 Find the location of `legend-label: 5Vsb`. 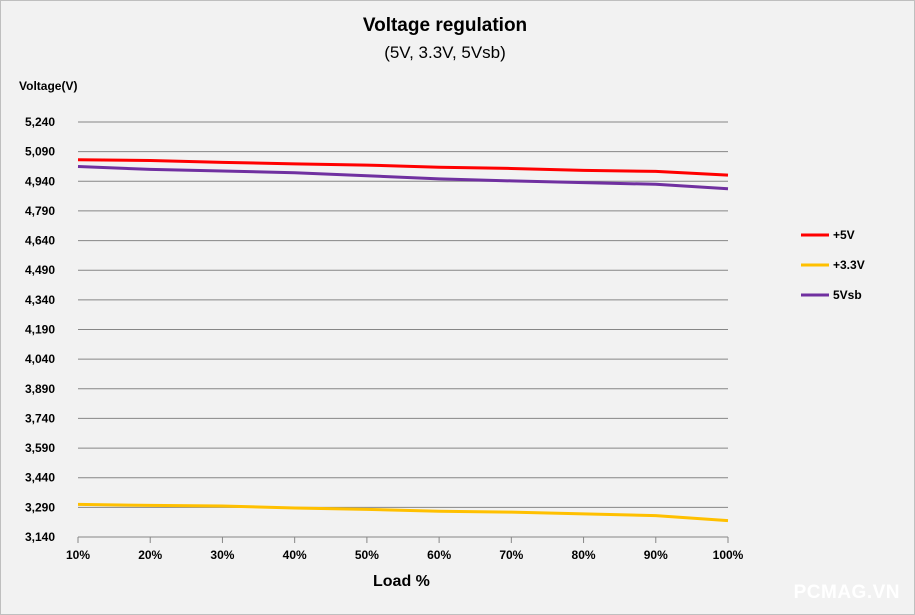

legend-label: 5Vsb is located at coordinates (847, 295).